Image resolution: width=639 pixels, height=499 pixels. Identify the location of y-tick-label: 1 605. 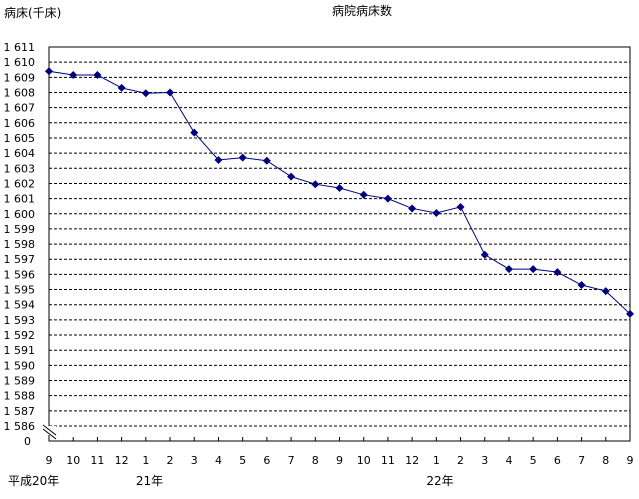
(20, 138).